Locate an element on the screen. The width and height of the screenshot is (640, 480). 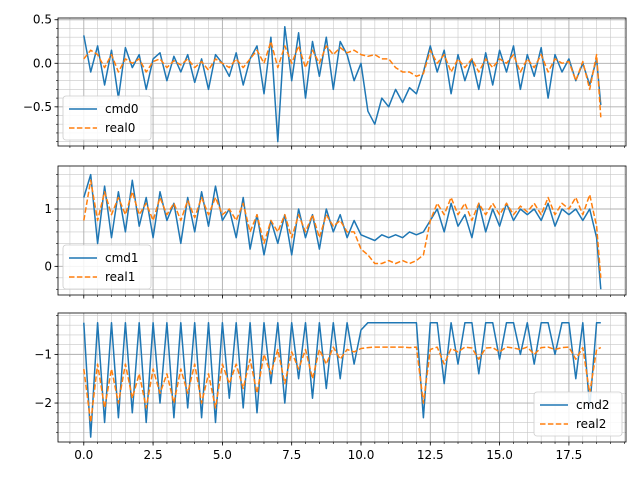
legend-0: cmd0 real0 is located at coordinates (107, 118).